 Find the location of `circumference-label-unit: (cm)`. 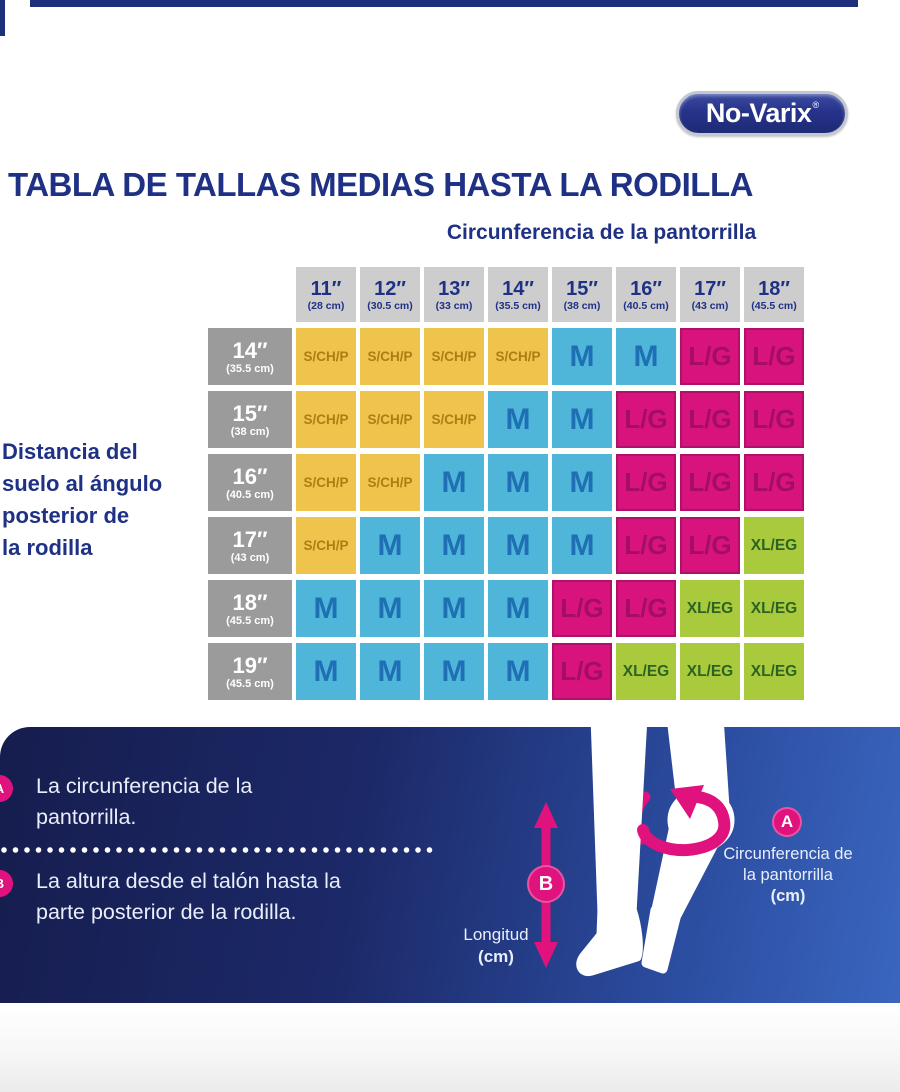

circumference-label-unit: (cm) is located at coordinates (788, 896).